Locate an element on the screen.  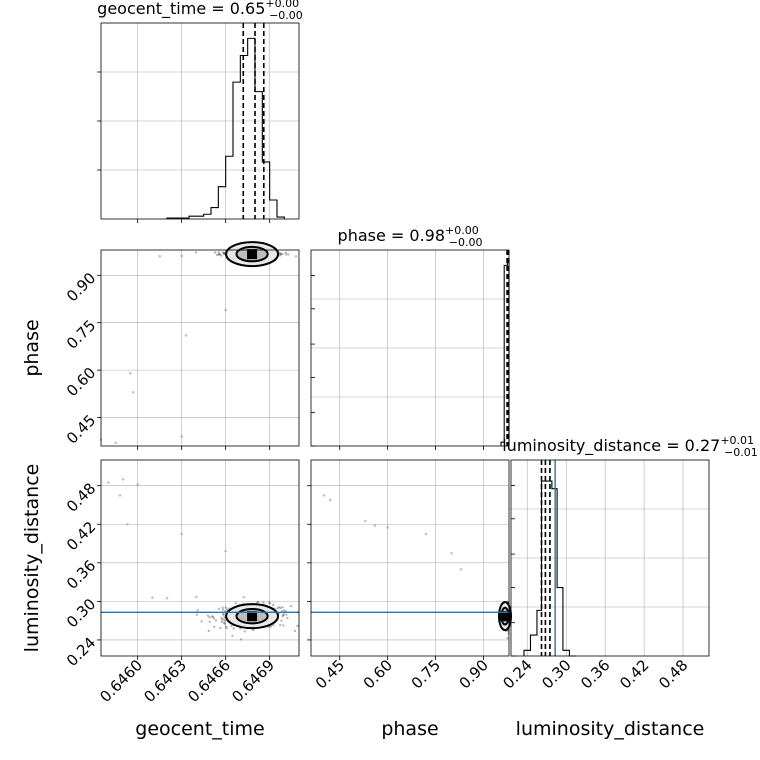
x-tick-label-phase: 0.45 is located at coordinates (330, 674).